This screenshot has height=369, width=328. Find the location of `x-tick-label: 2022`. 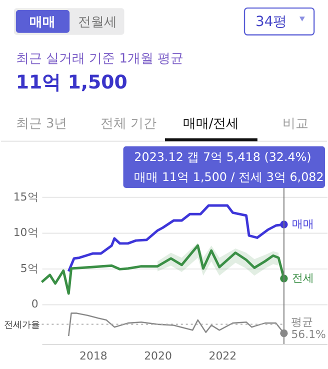

x-tick-label: 2022 is located at coordinates (222, 355).